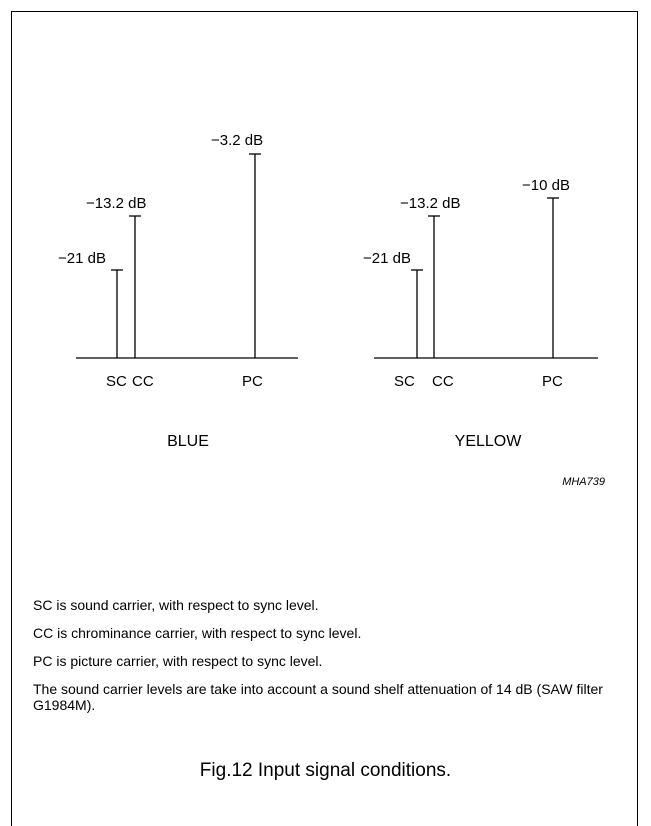 The height and width of the screenshot is (826, 651). I want to click on level-label-yellow-pc: −10 dB, so click(546, 185).